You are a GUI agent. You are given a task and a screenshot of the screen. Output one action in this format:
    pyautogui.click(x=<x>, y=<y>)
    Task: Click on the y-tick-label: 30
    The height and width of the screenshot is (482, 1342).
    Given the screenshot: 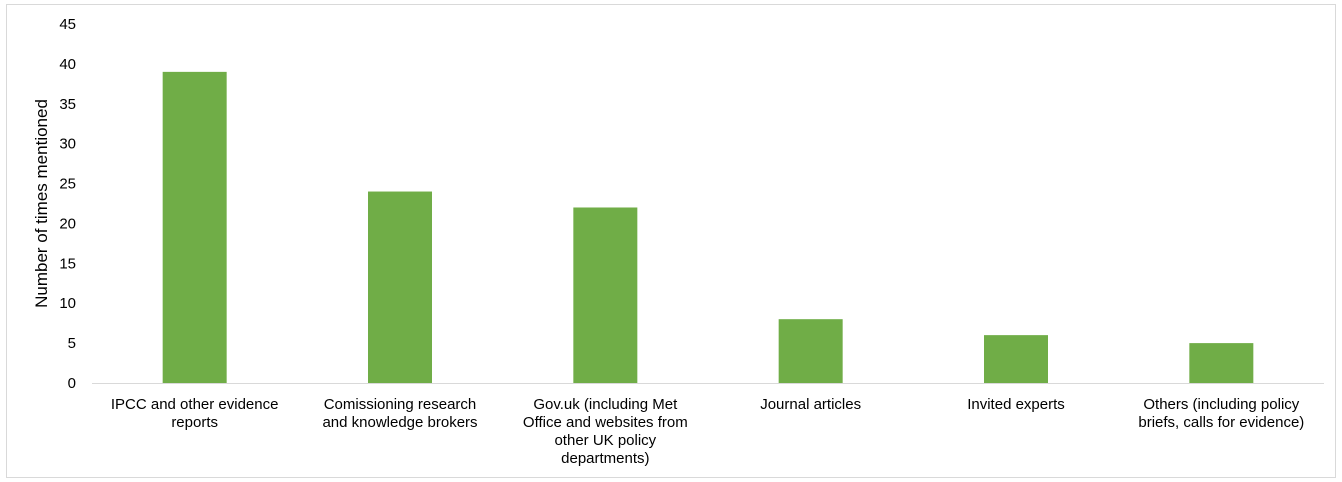 What is the action you would take?
    pyautogui.click(x=67, y=144)
    